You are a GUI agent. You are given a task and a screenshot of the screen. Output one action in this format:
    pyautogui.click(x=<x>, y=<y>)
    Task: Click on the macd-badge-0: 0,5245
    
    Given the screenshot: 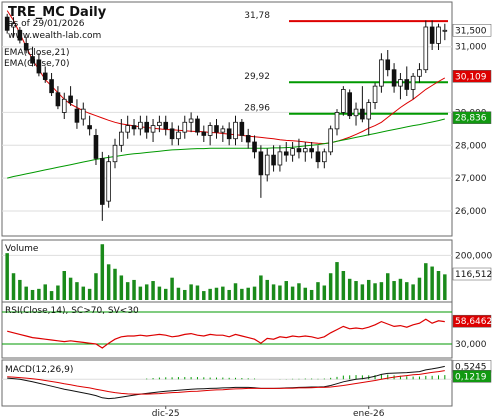 What is the action you would take?
    pyautogui.click(x=471, y=367)
    